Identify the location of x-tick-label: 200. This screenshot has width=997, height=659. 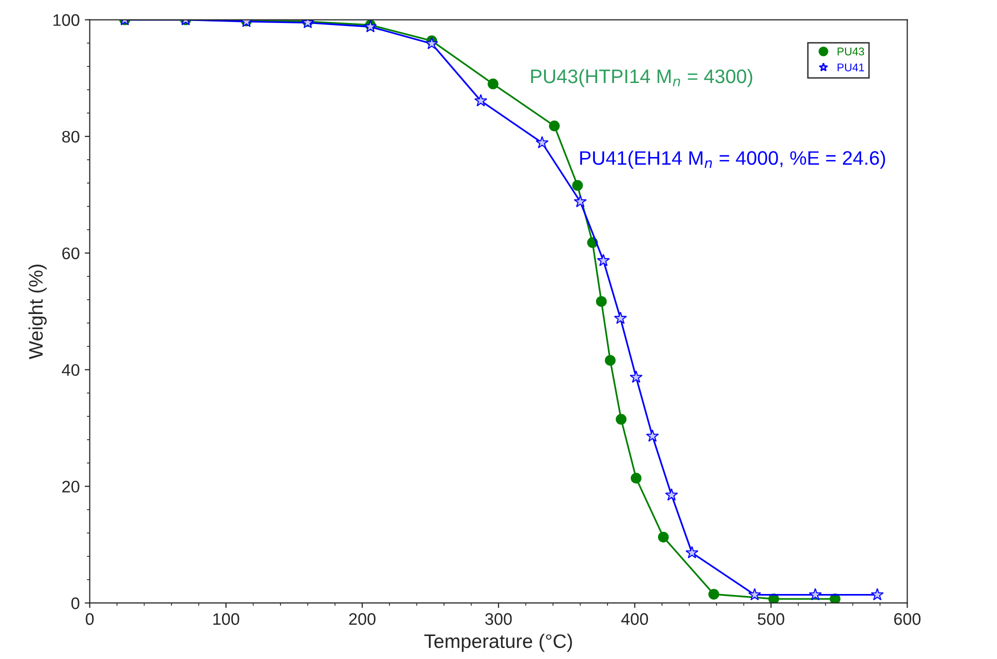
(362, 619).